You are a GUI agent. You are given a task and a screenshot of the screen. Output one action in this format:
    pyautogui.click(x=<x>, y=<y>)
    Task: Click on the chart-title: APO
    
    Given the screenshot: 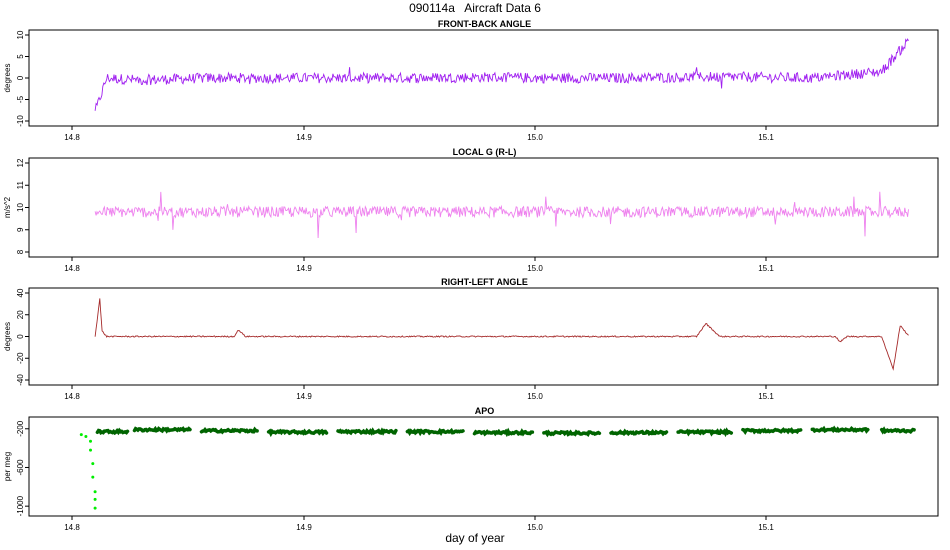 What is the action you would take?
    pyautogui.click(x=485, y=411)
    